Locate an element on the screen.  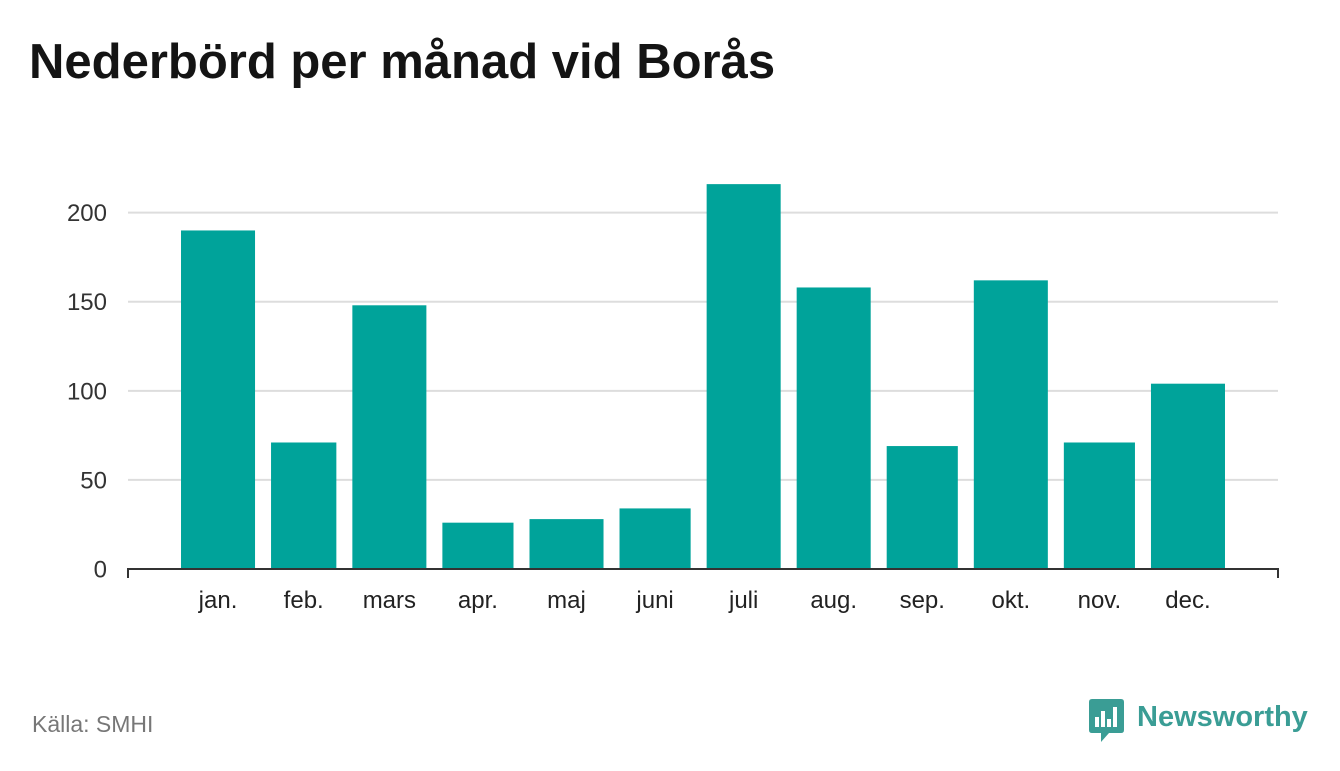
y-tick-label: 100 is located at coordinates (87, 391).